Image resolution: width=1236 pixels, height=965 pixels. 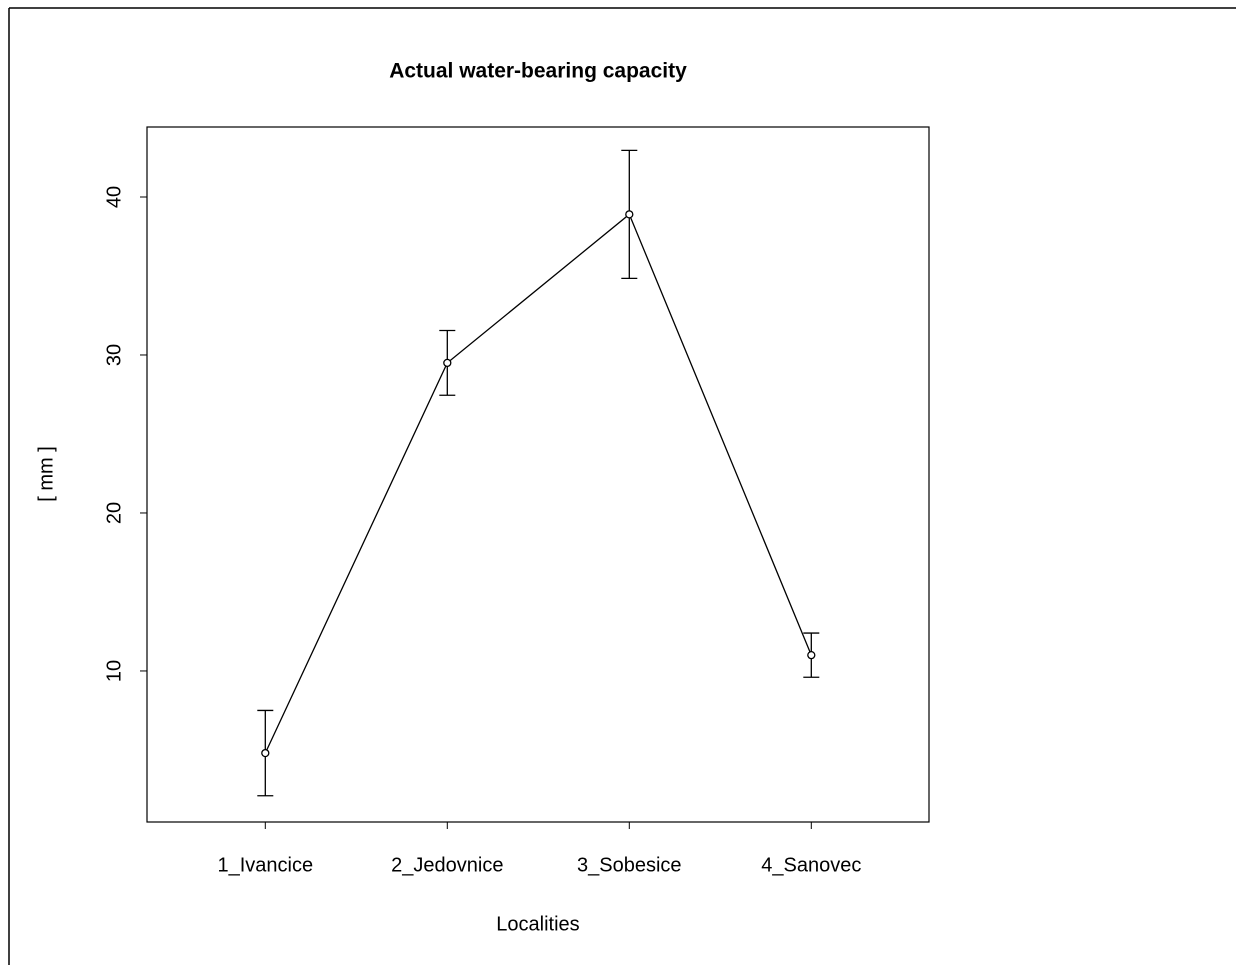 What do you see at coordinates (114, 197) in the screenshot?
I see `y-tick-label: 40` at bounding box center [114, 197].